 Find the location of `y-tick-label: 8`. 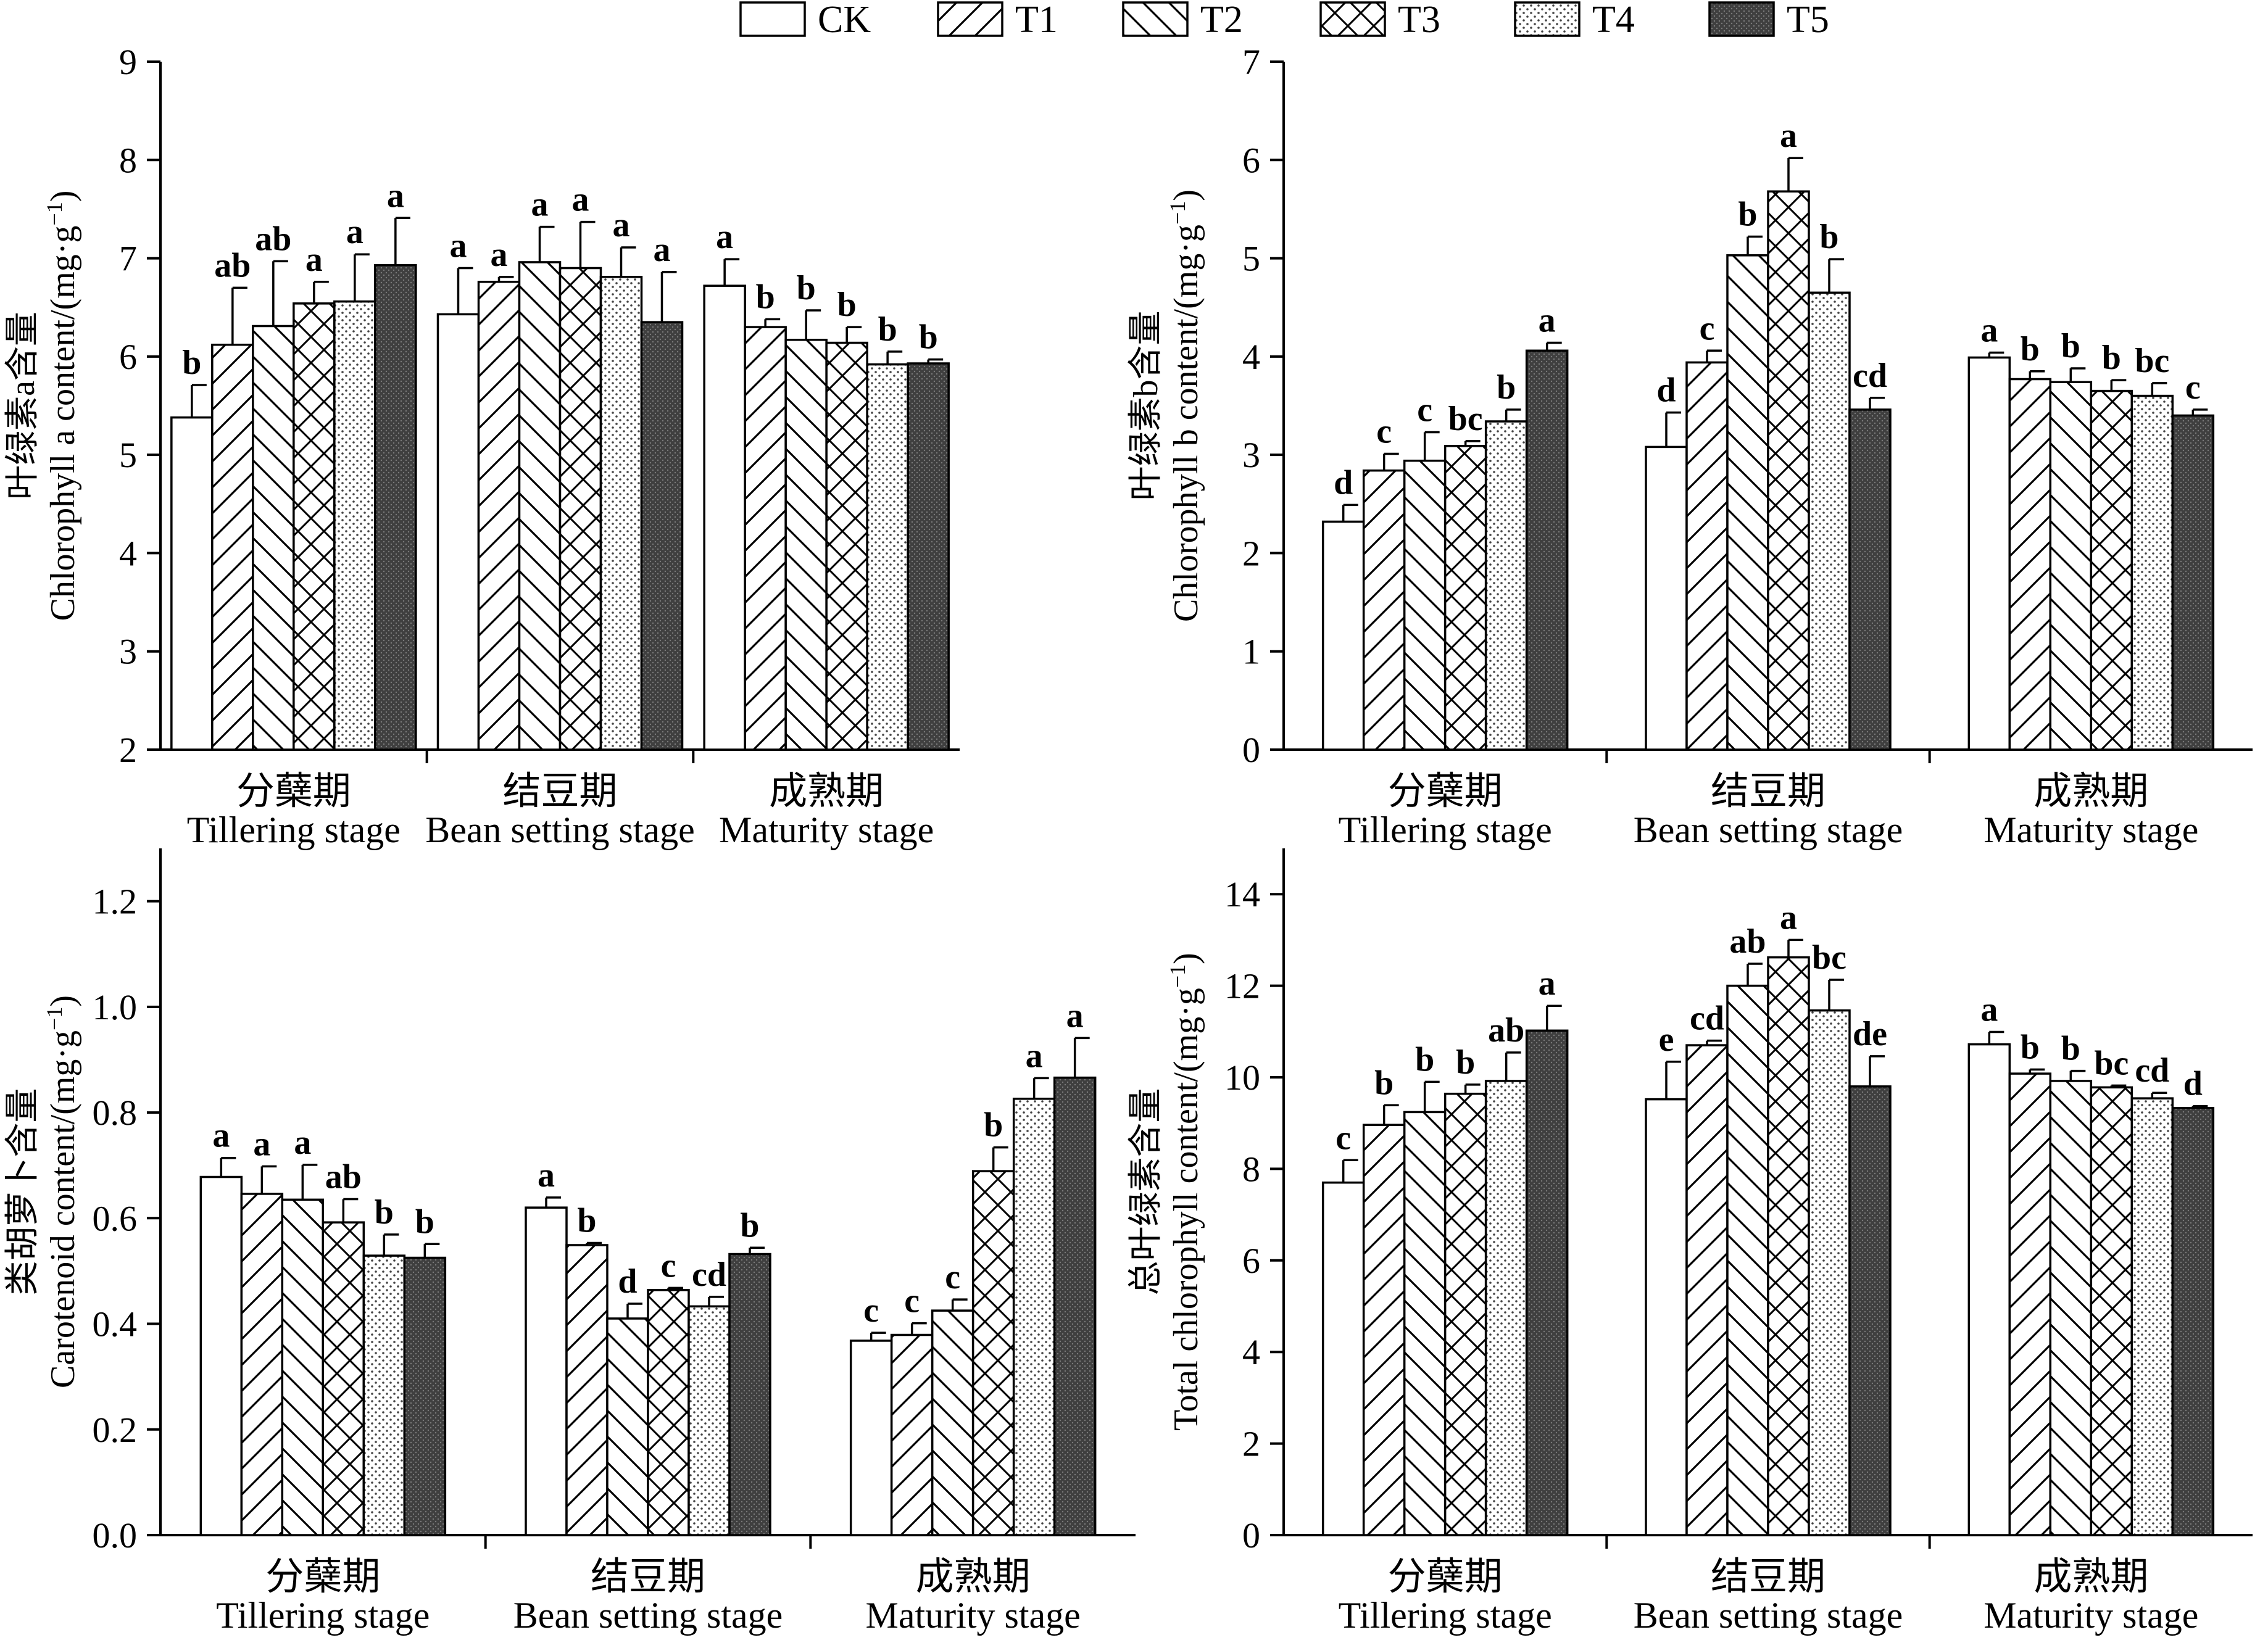

y-tick-label: 8 is located at coordinates (1251, 1169).